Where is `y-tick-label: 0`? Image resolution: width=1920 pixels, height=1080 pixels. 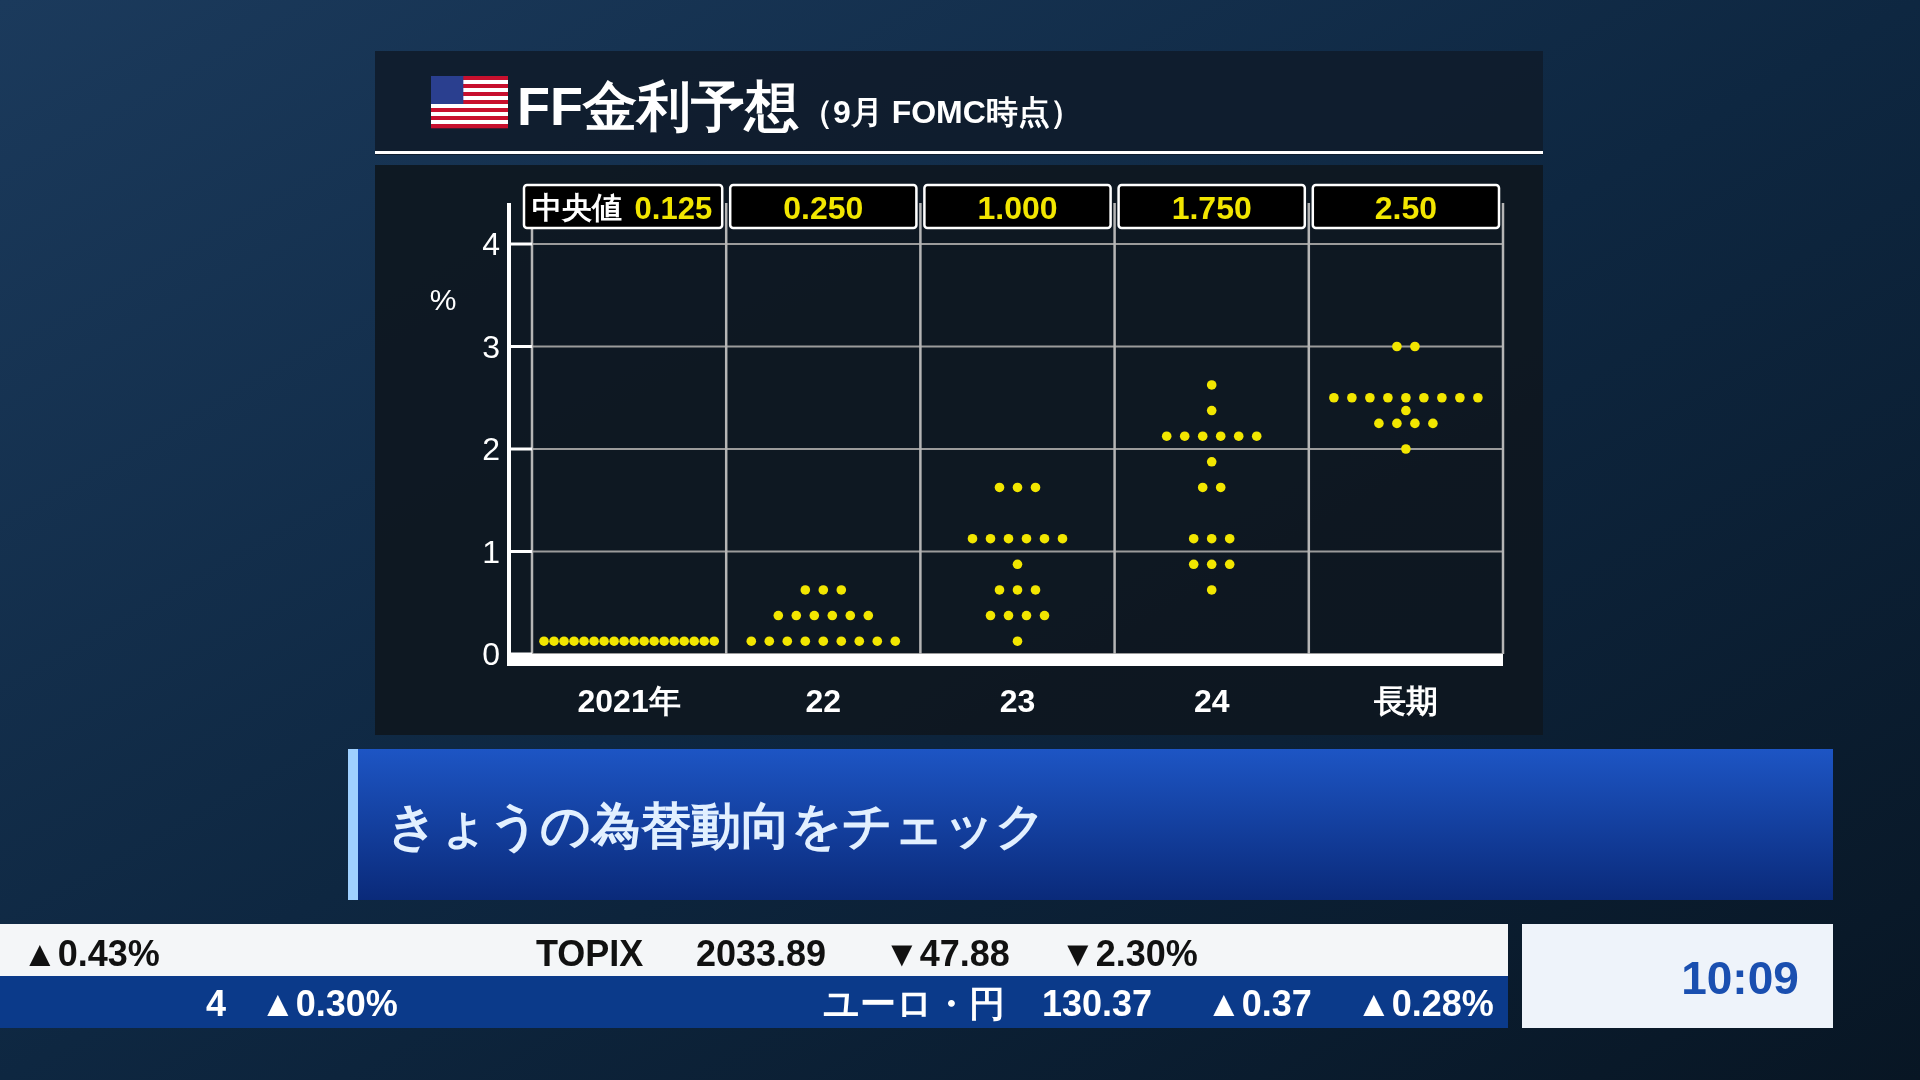
y-tick-label: 0 is located at coordinates (491, 654).